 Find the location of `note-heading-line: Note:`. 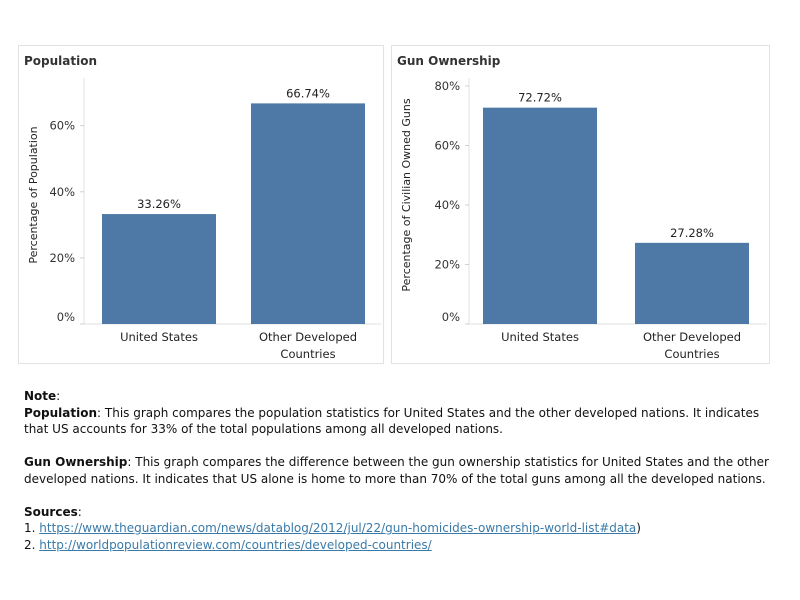

note-heading-line: Note: is located at coordinates (42, 396).